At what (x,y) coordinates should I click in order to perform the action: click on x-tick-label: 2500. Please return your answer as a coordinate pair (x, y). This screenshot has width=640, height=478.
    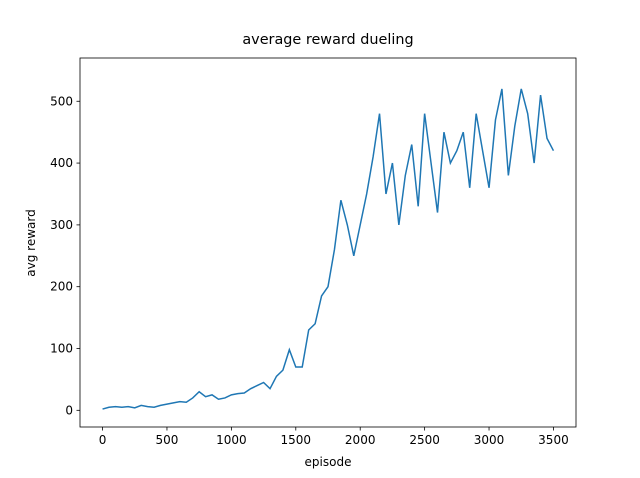
    Looking at the image, I should click on (424, 440).